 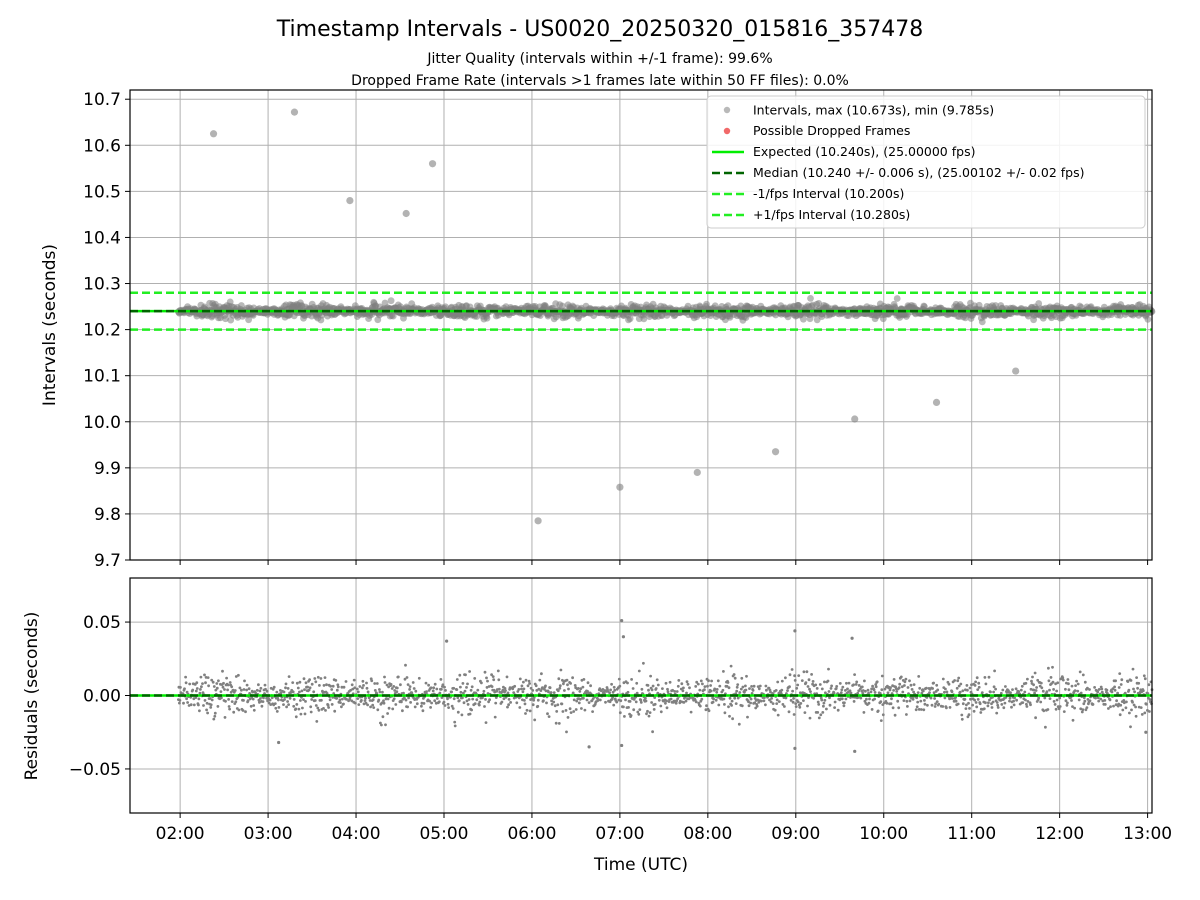 What do you see at coordinates (102, 331) in the screenshot?
I see `intervals-y-tick-label-5: 10.2` at bounding box center [102, 331].